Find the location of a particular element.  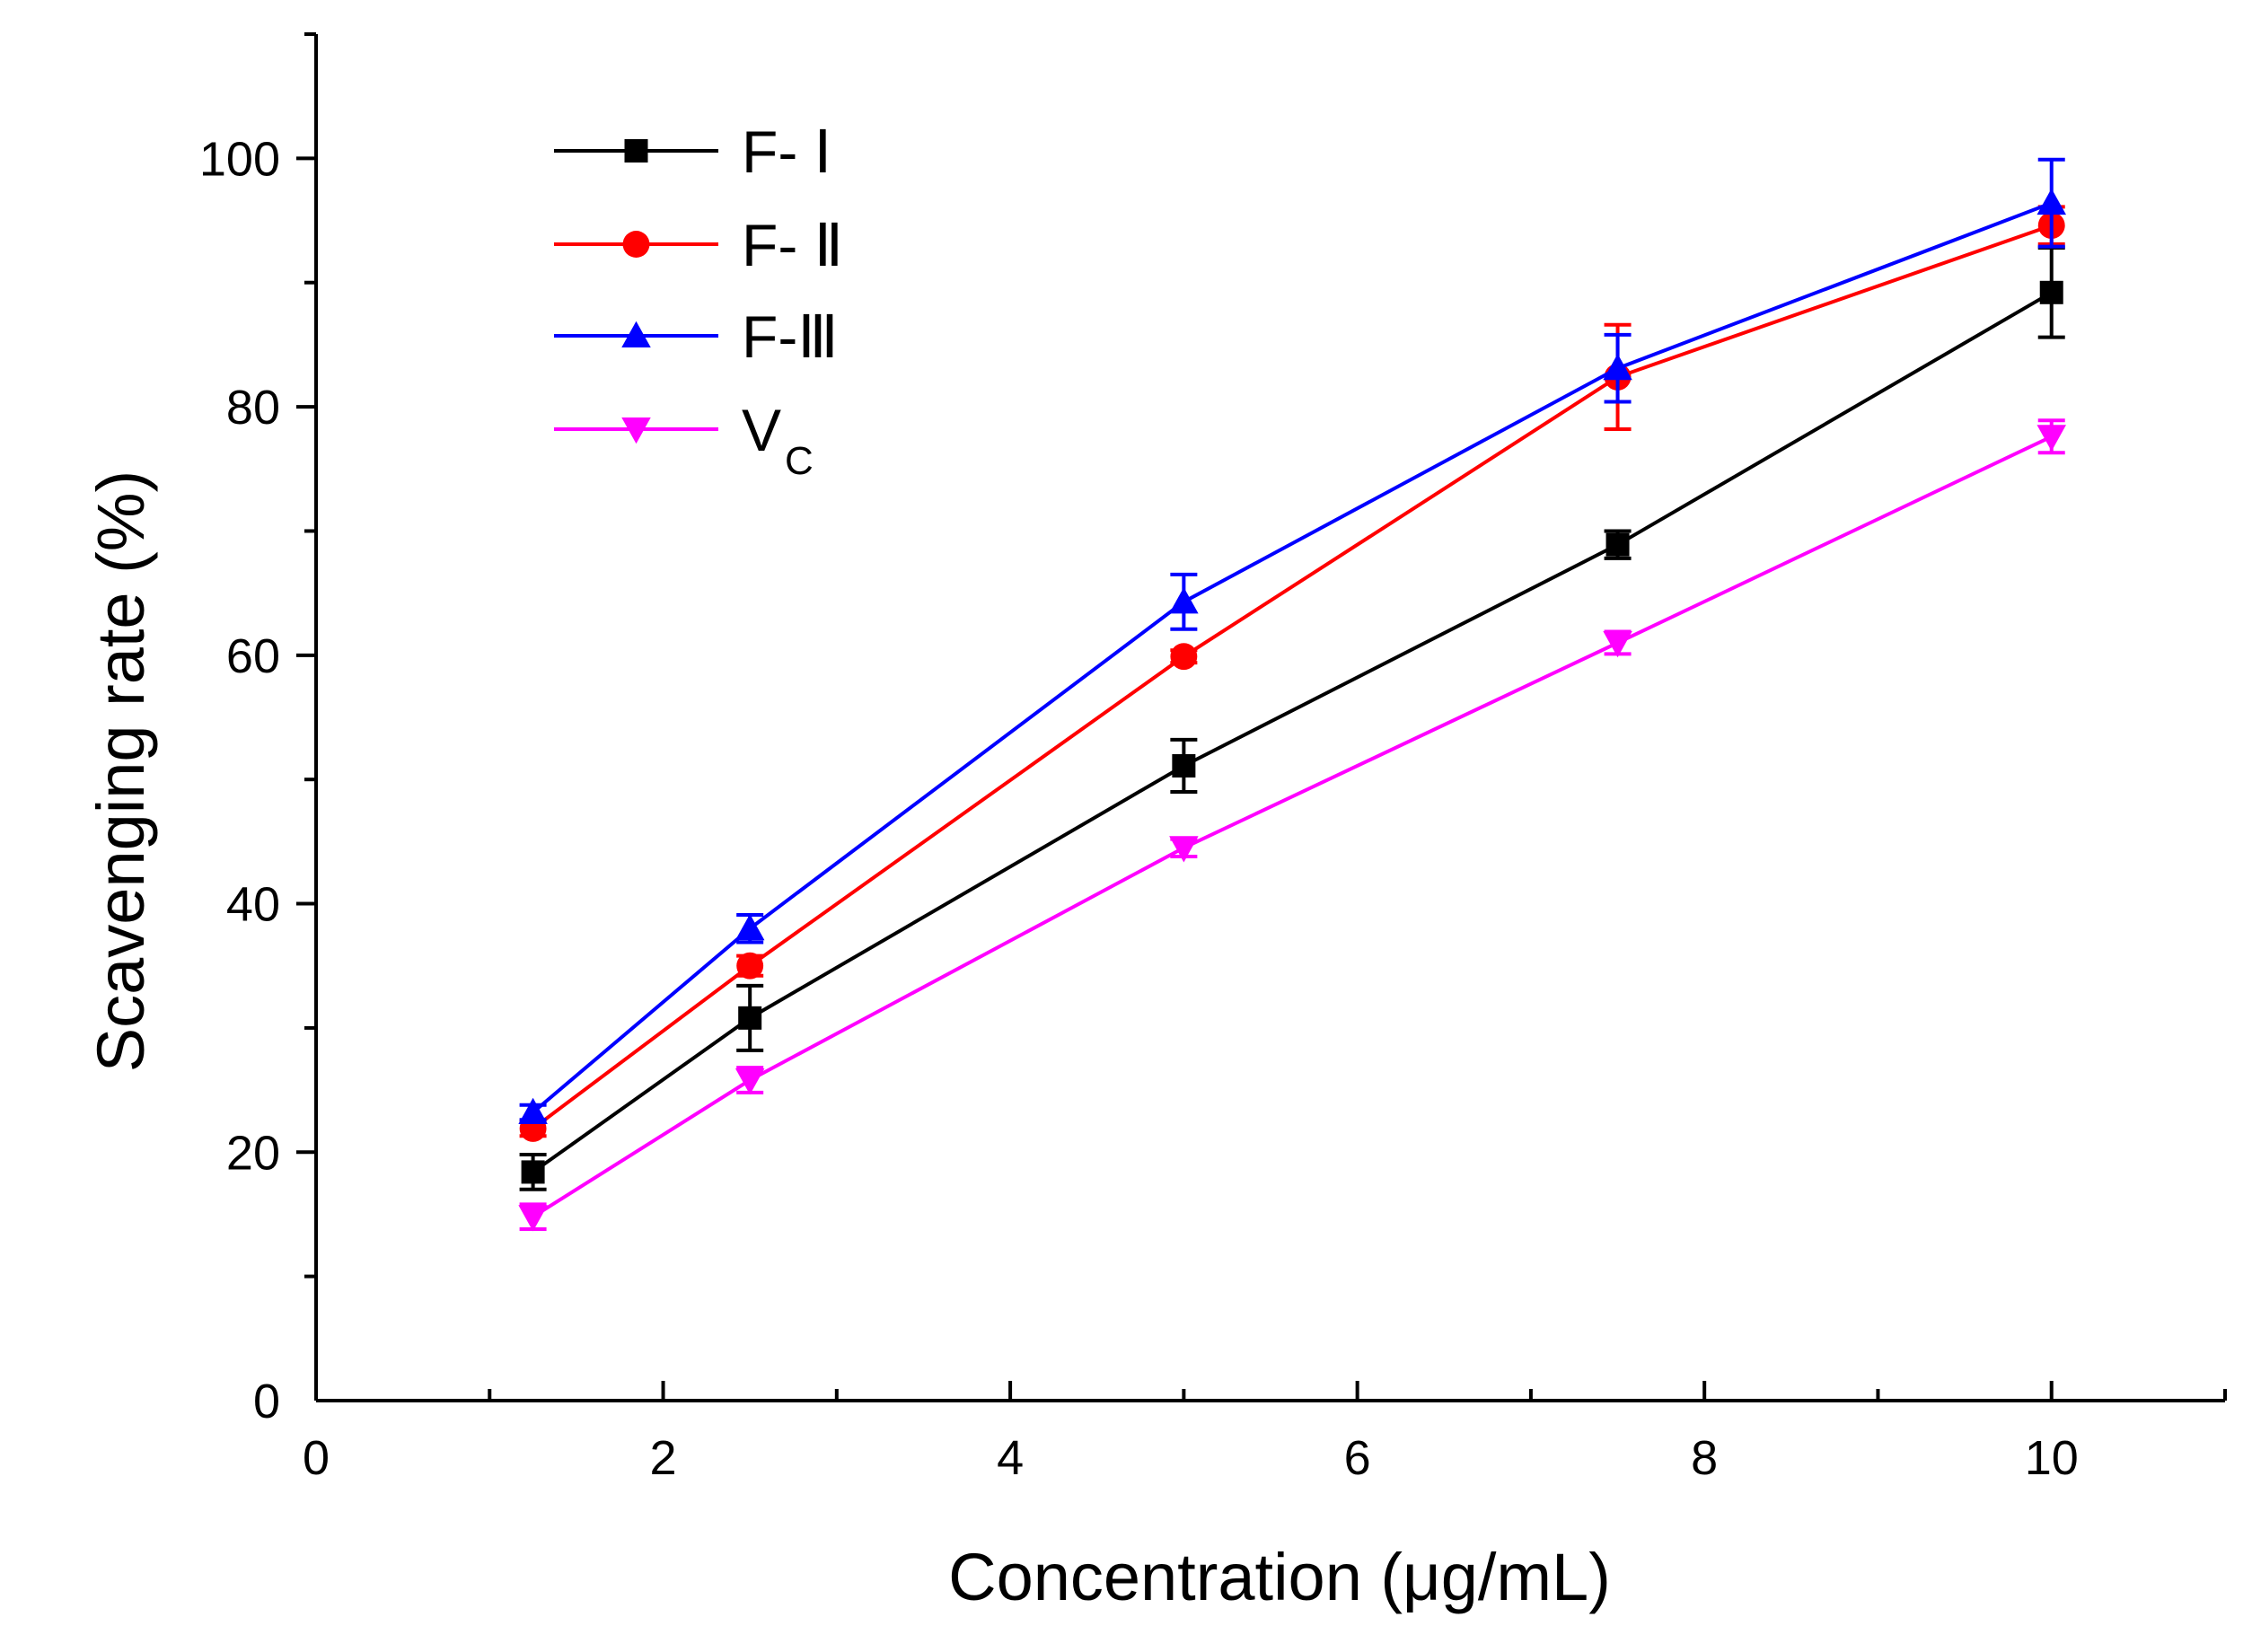

legend-label: VC is located at coordinates (778, 440).